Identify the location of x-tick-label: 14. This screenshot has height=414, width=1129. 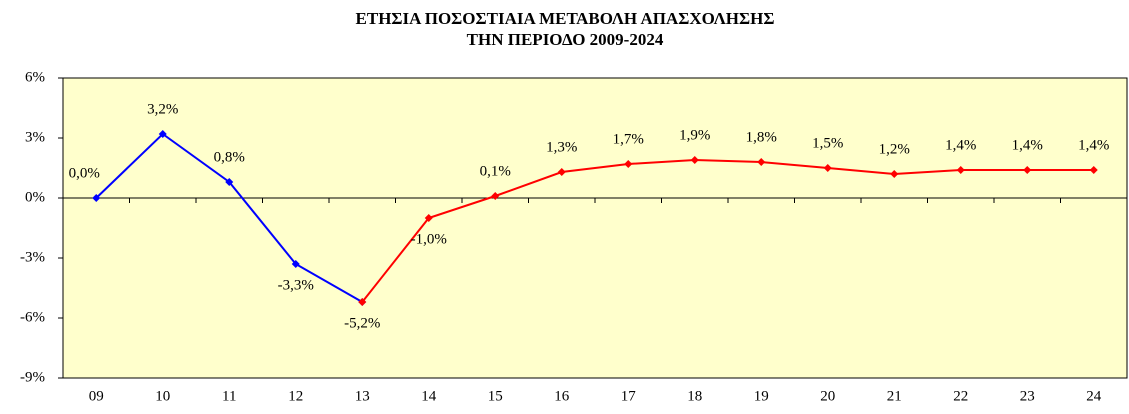
(429, 396).